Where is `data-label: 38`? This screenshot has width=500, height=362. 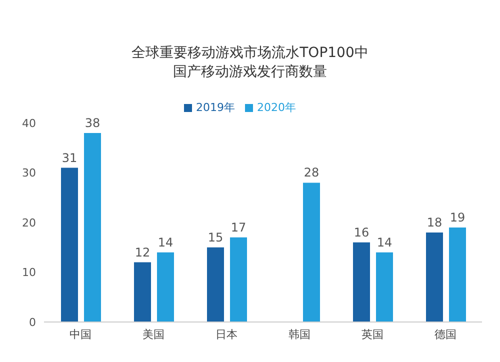
data-label: 38 is located at coordinates (92, 123).